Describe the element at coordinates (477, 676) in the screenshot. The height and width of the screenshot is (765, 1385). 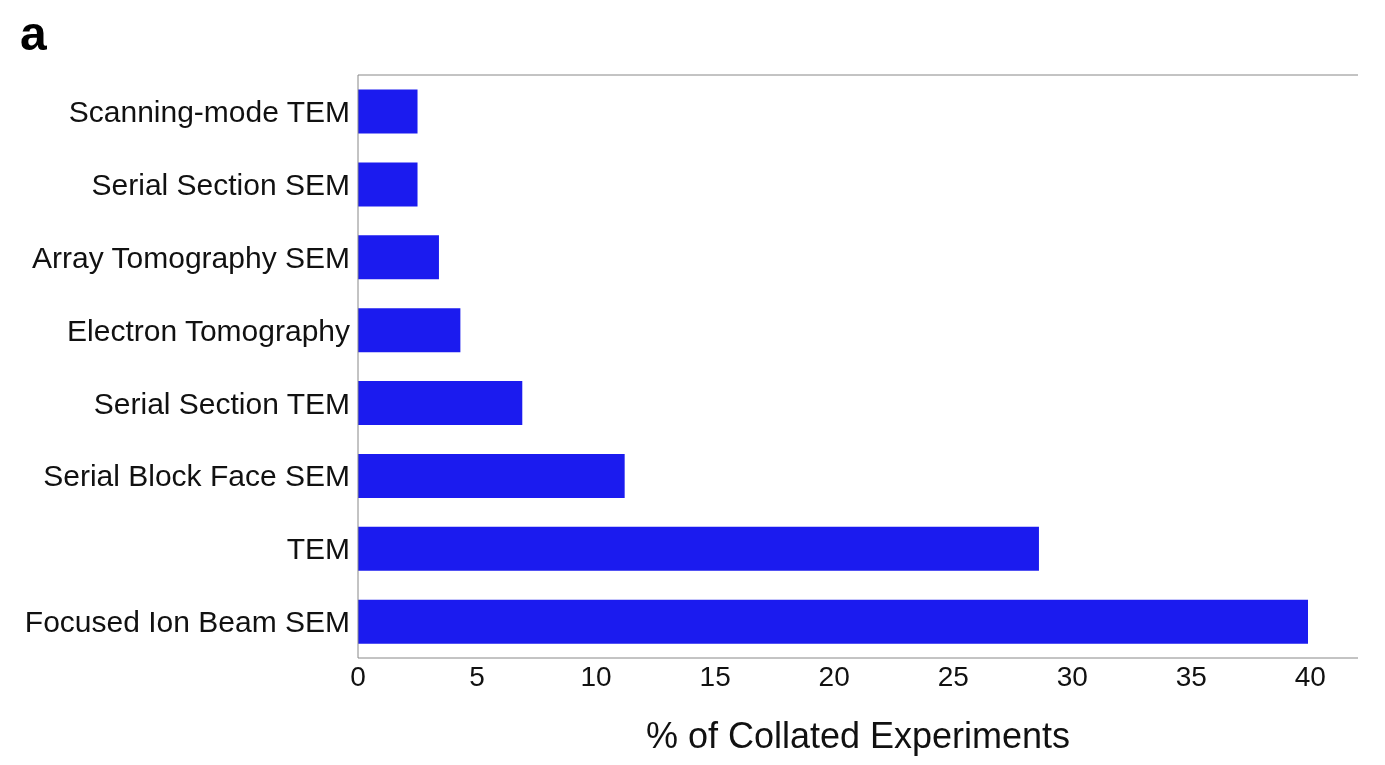
I see `x-tick-label: 5` at that location.